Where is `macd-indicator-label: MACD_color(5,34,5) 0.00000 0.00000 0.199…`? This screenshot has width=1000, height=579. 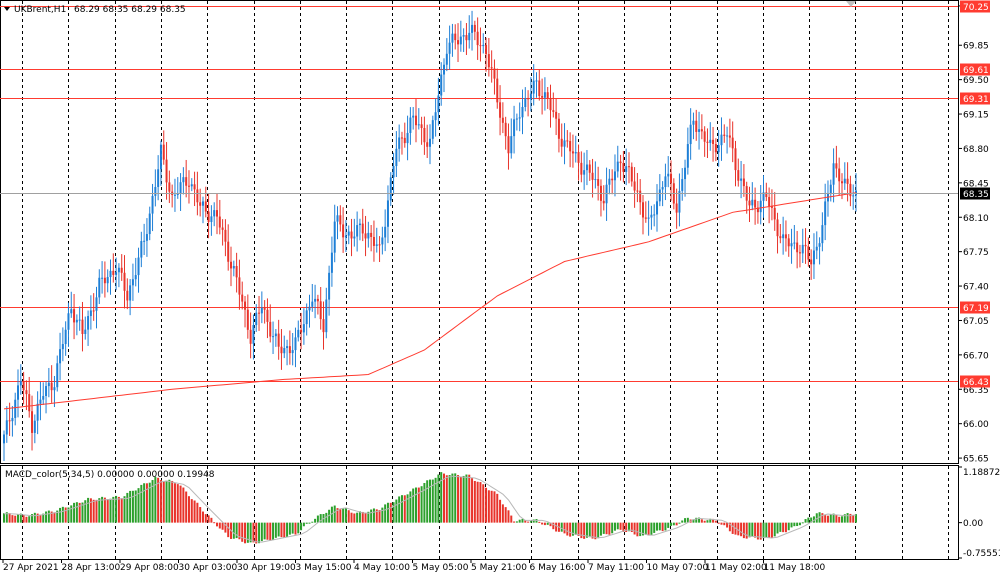 macd-indicator-label: MACD_color(5,34,5) 0.00000 0.00000 0.199… is located at coordinates (110, 475).